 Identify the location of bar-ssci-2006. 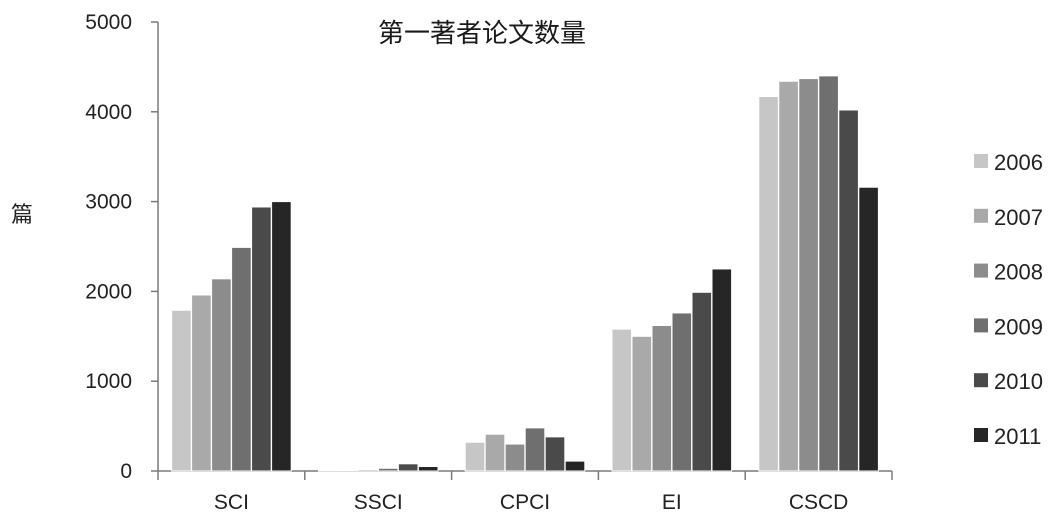
(328, 471).